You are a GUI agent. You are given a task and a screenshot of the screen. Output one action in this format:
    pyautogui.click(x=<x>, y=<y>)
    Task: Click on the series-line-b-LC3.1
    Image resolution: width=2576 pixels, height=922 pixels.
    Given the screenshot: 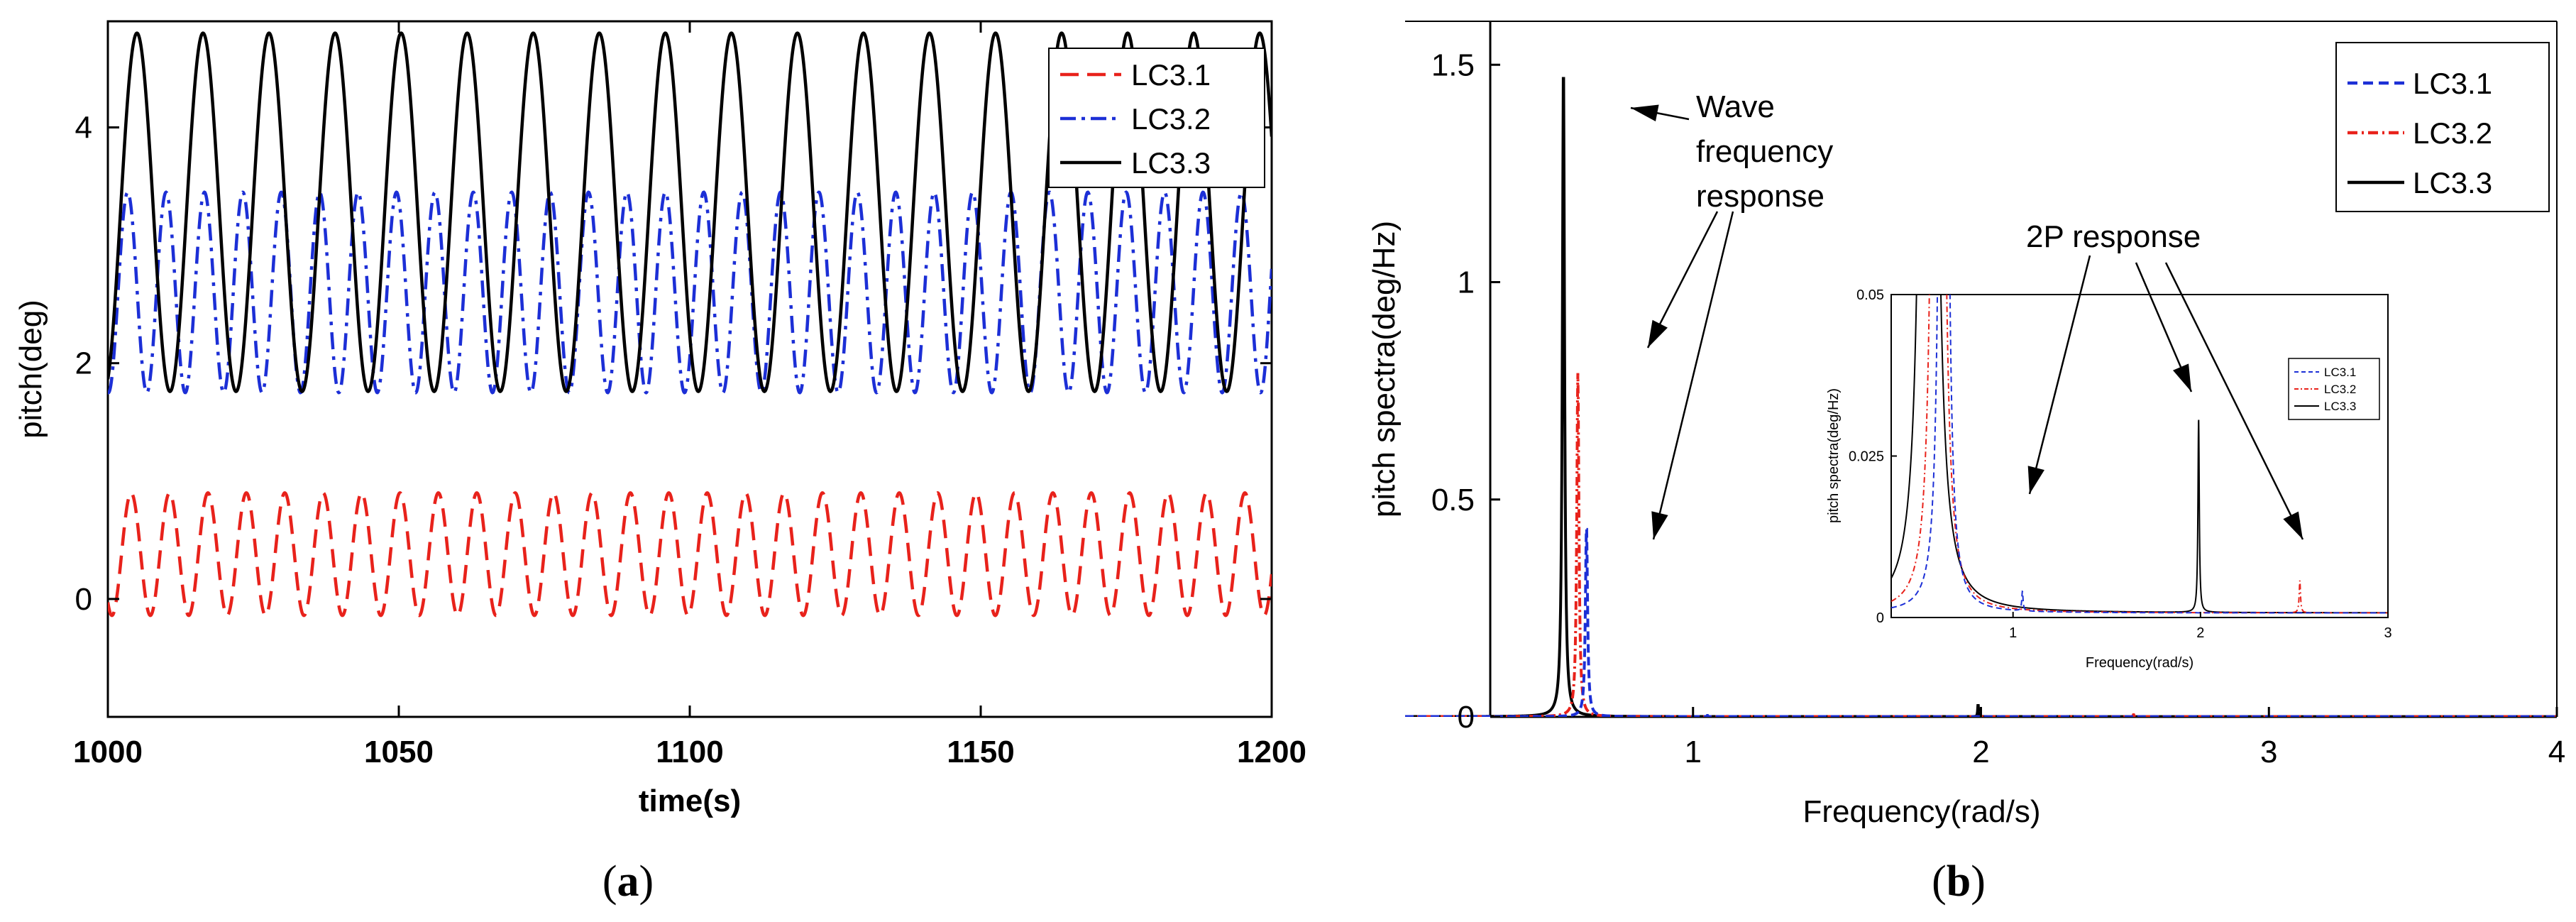 What is the action you would take?
    pyautogui.click(x=1981, y=622)
    